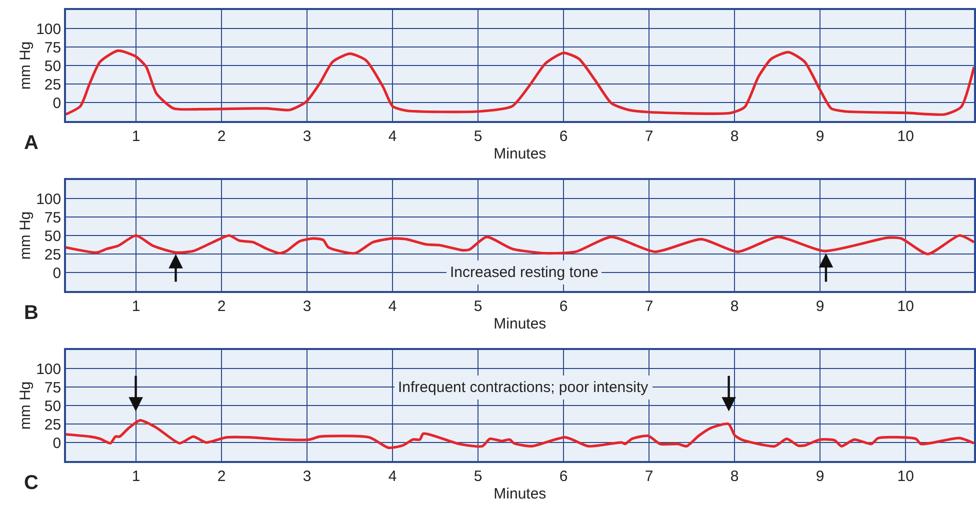 Image resolution: width=976 pixels, height=507 pixels. Describe the element at coordinates (31, 483) in the screenshot. I see `text: C` at that location.